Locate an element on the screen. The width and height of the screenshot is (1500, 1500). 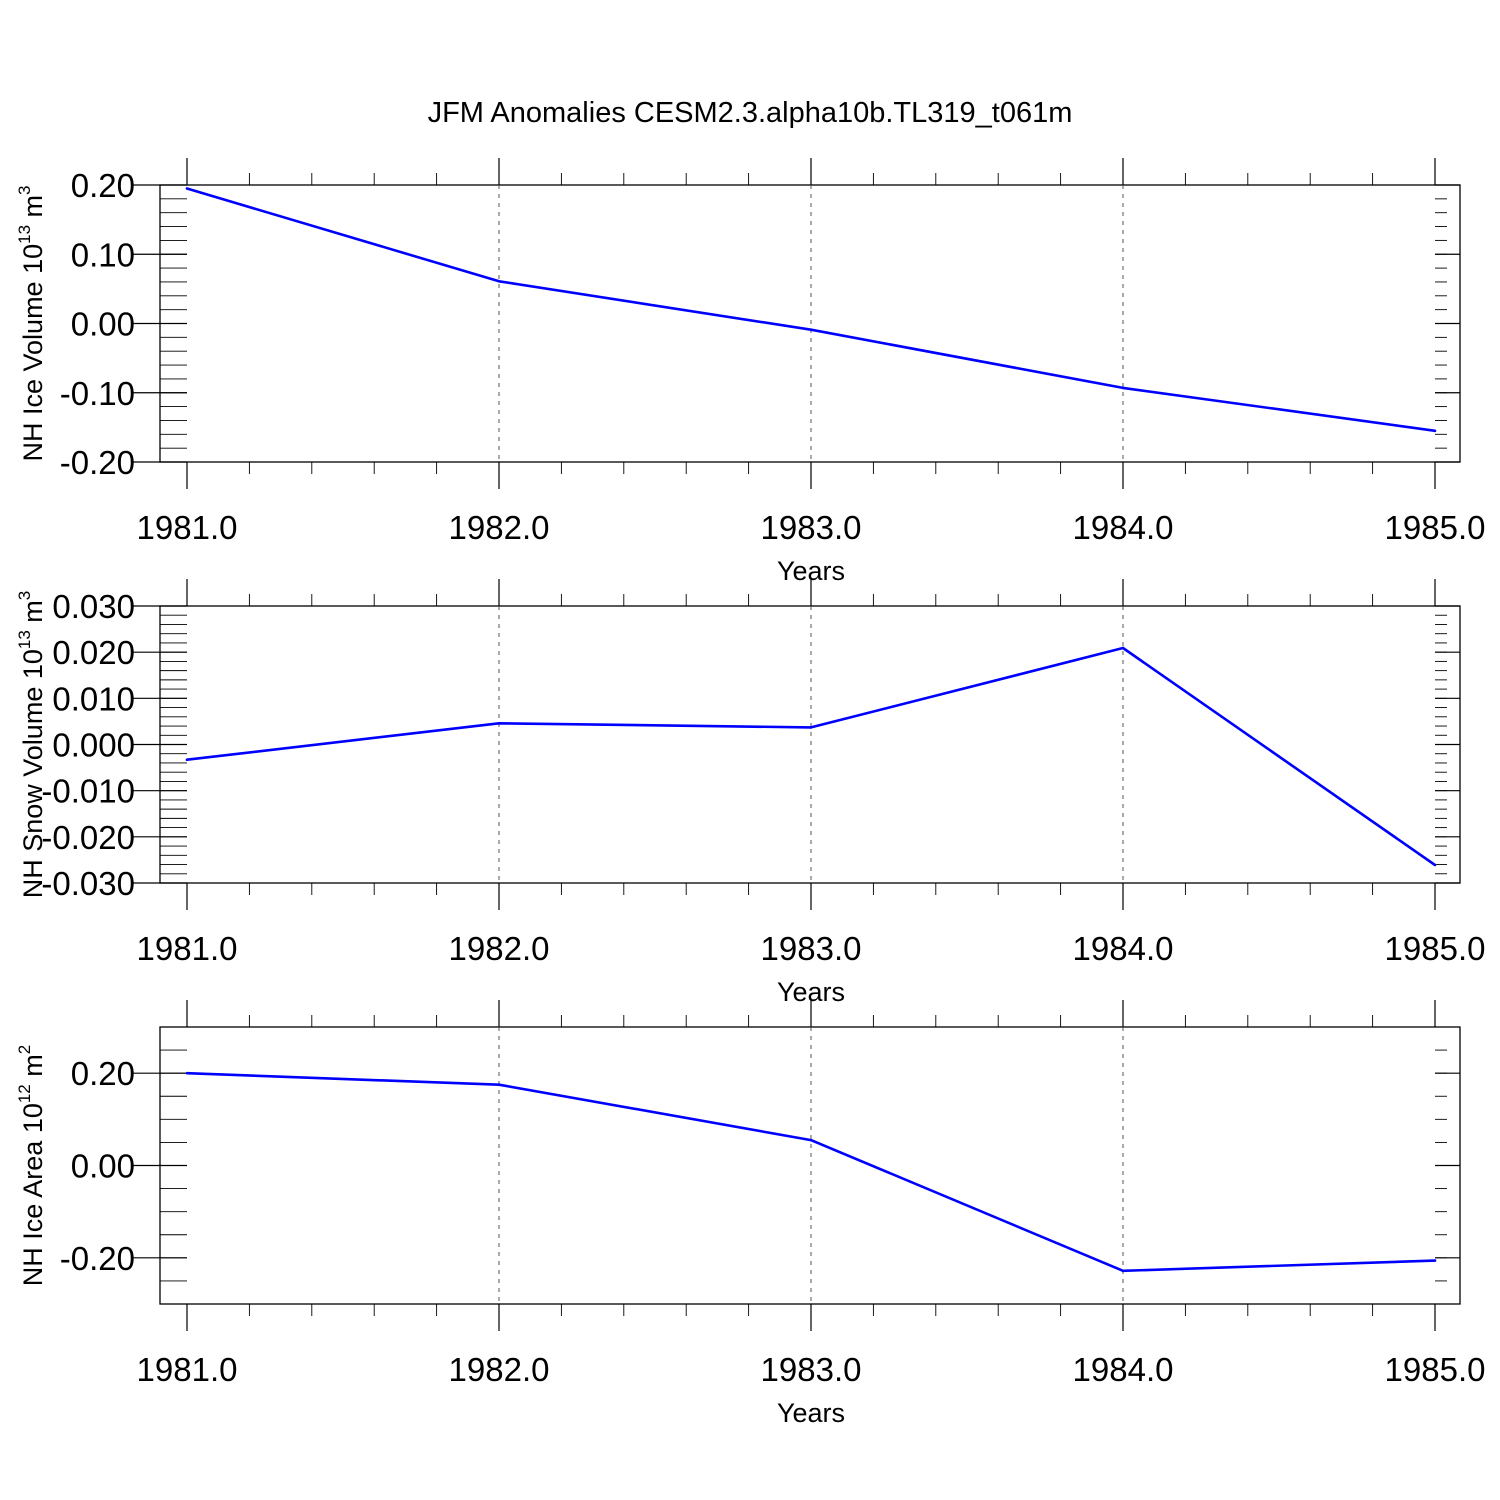
y-axis-label: NH Ice Volume 1013 m3 is located at coordinates (31, 324).